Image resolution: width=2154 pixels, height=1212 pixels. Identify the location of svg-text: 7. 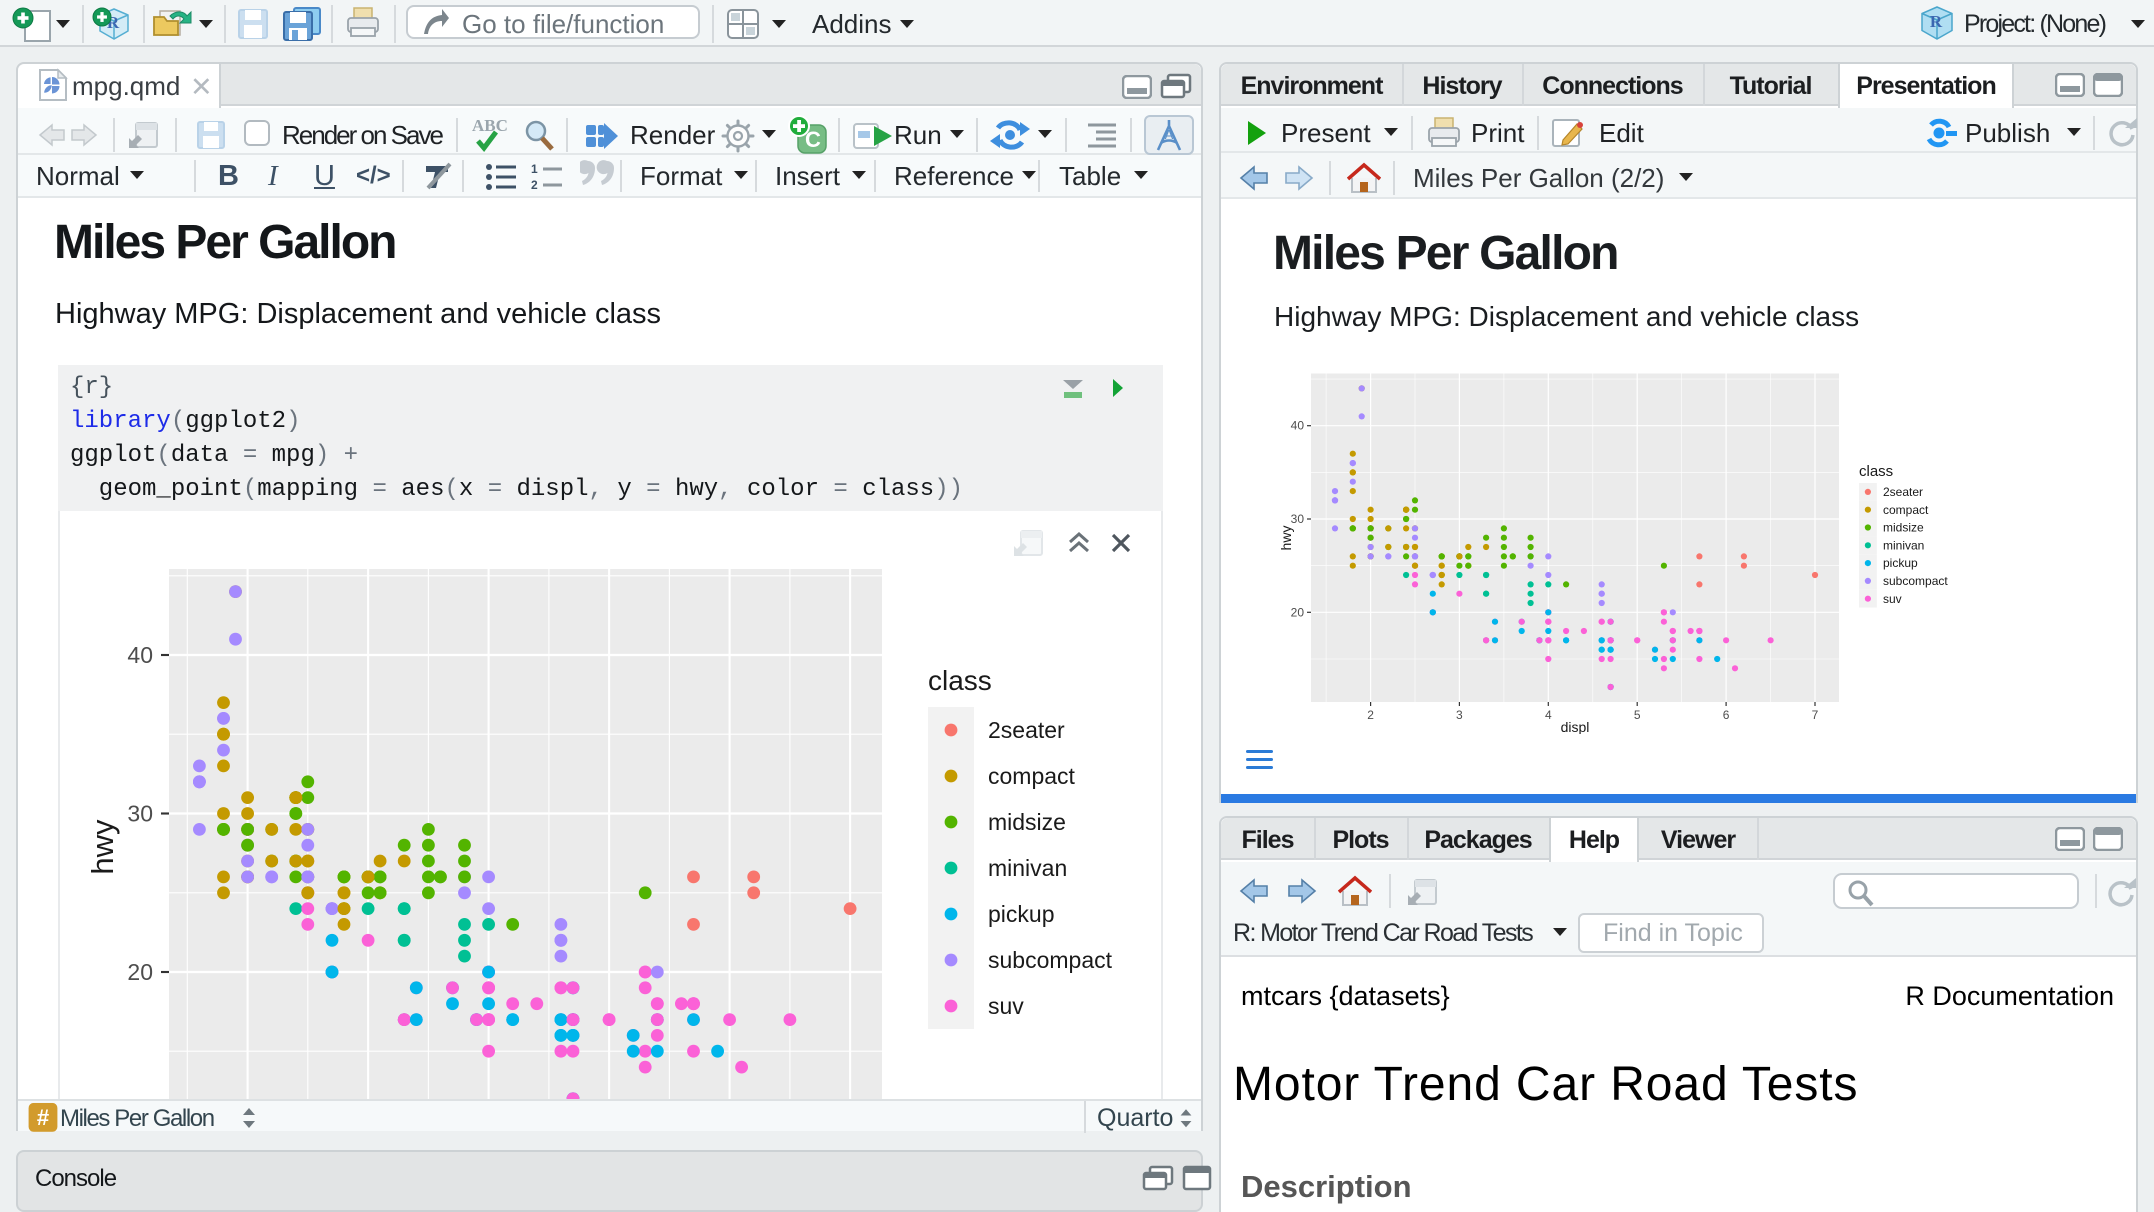
(1815, 715).